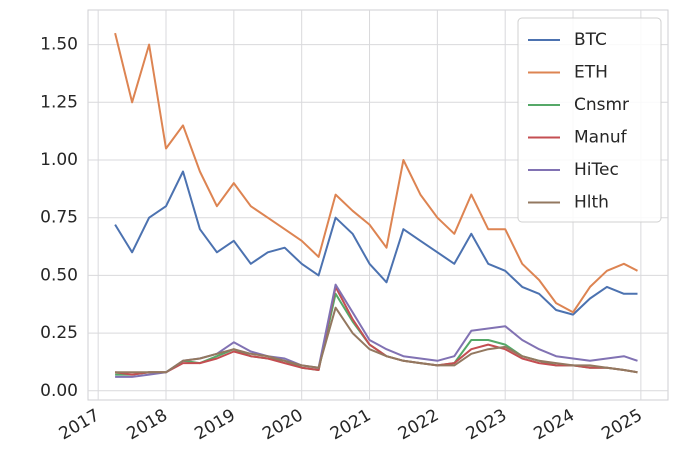 The height and width of the screenshot is (456, 686). Describe the element at coordinates (589, 120) in the screenshot. I see `legend: BTC ETH Cnsmr Manuf HiTec Hlth` at that location.